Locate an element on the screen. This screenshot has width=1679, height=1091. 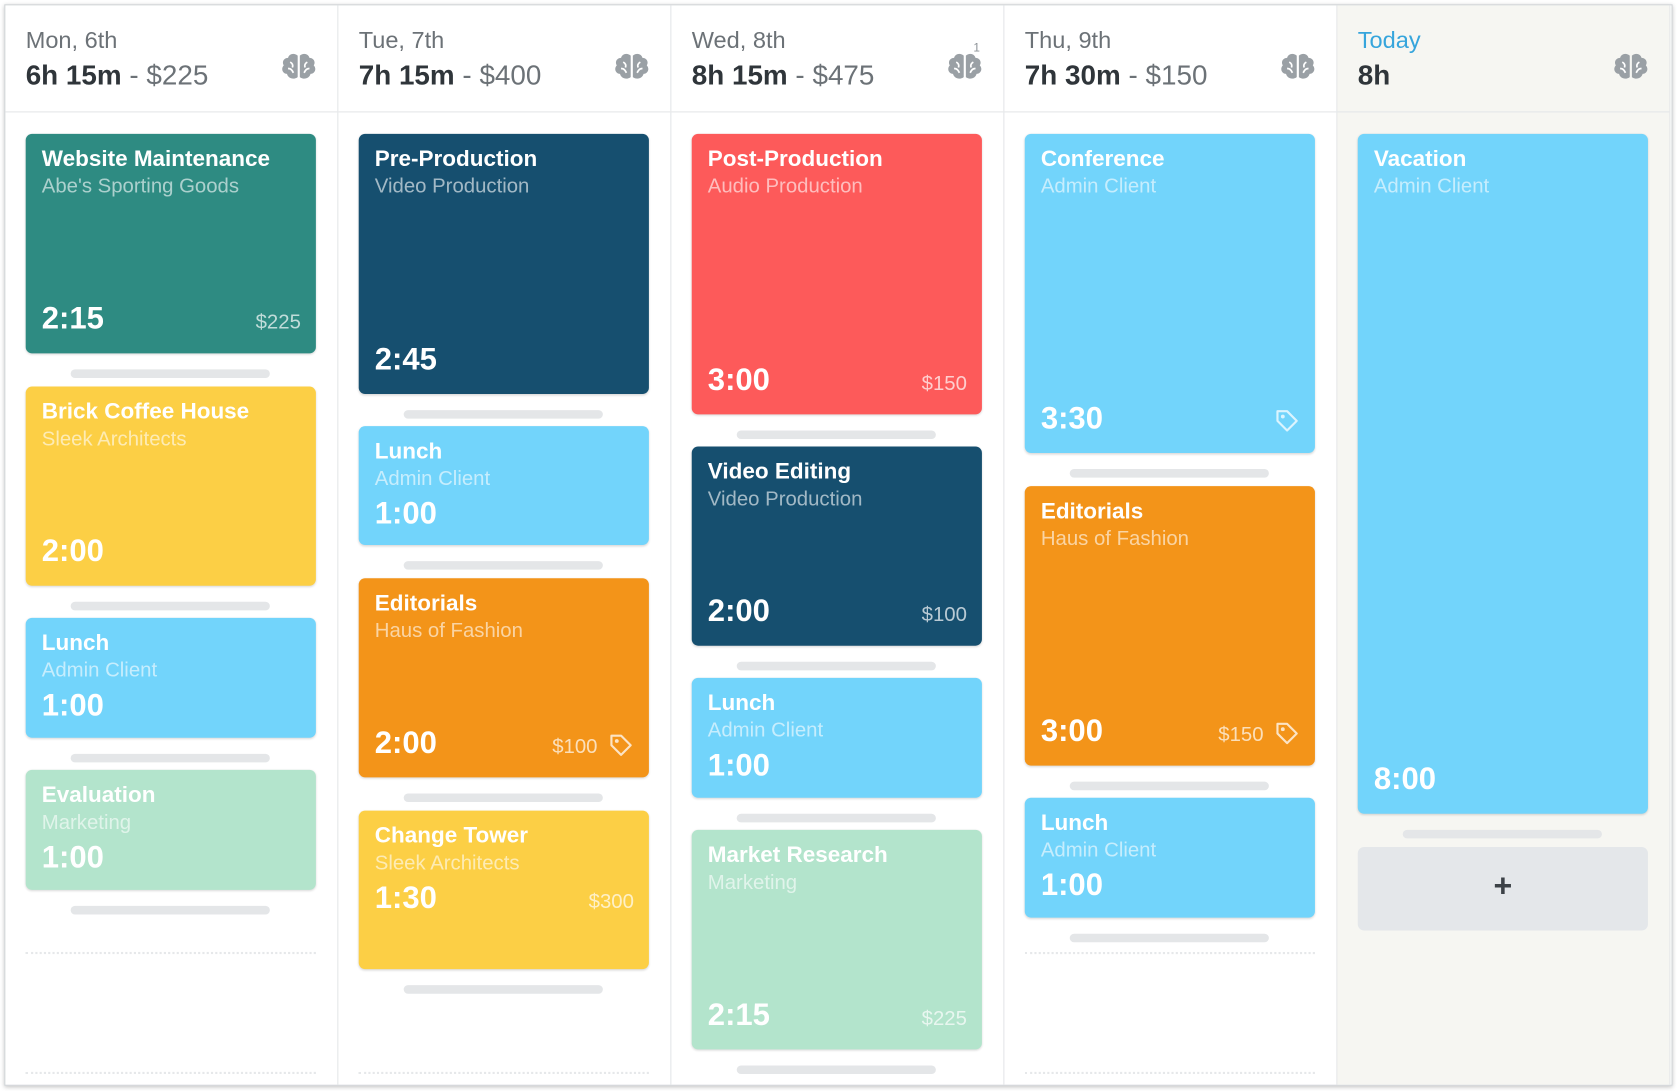
entry-title: Website Maintenance is located at coordinates (156, 159).